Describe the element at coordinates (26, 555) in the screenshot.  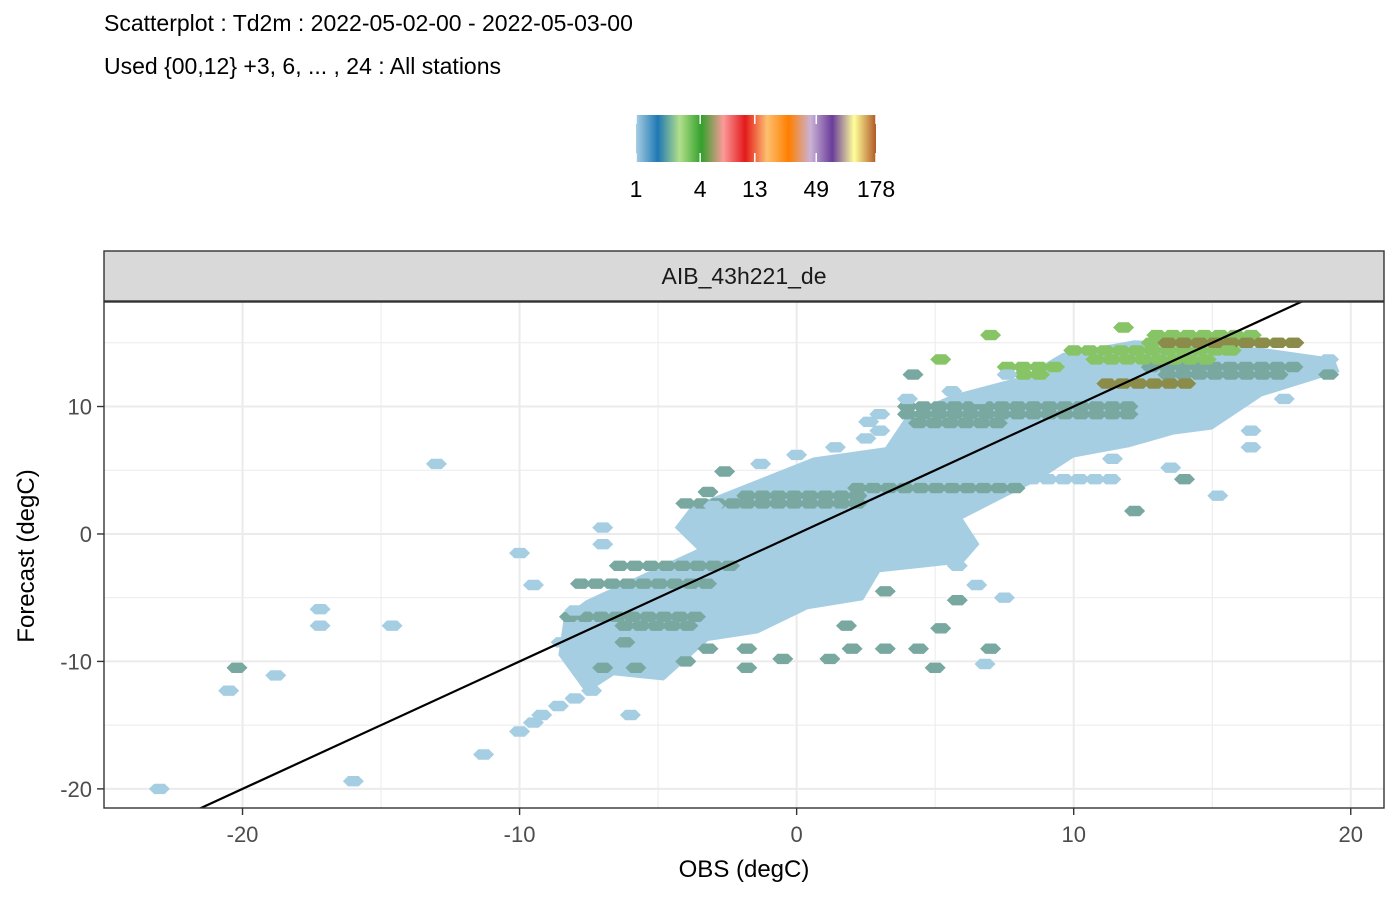
I see `y-axis-title: Forecast (degC)` at that location.